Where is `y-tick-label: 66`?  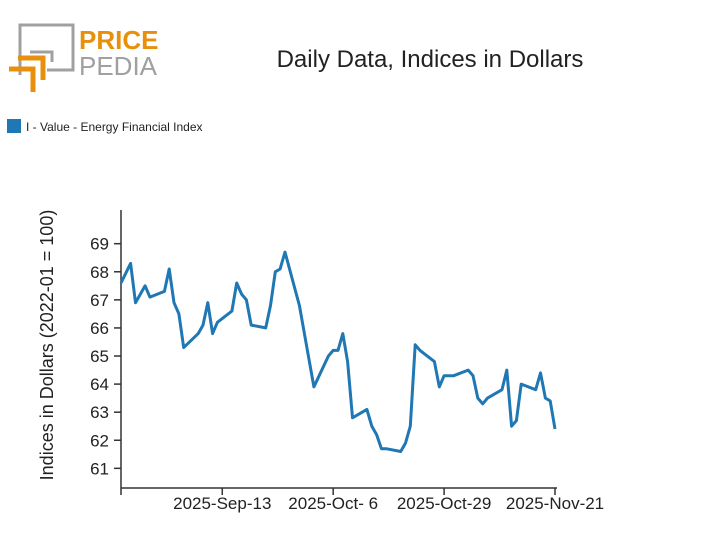
y-tick-label: 66 is located at coordinates (99, 328).